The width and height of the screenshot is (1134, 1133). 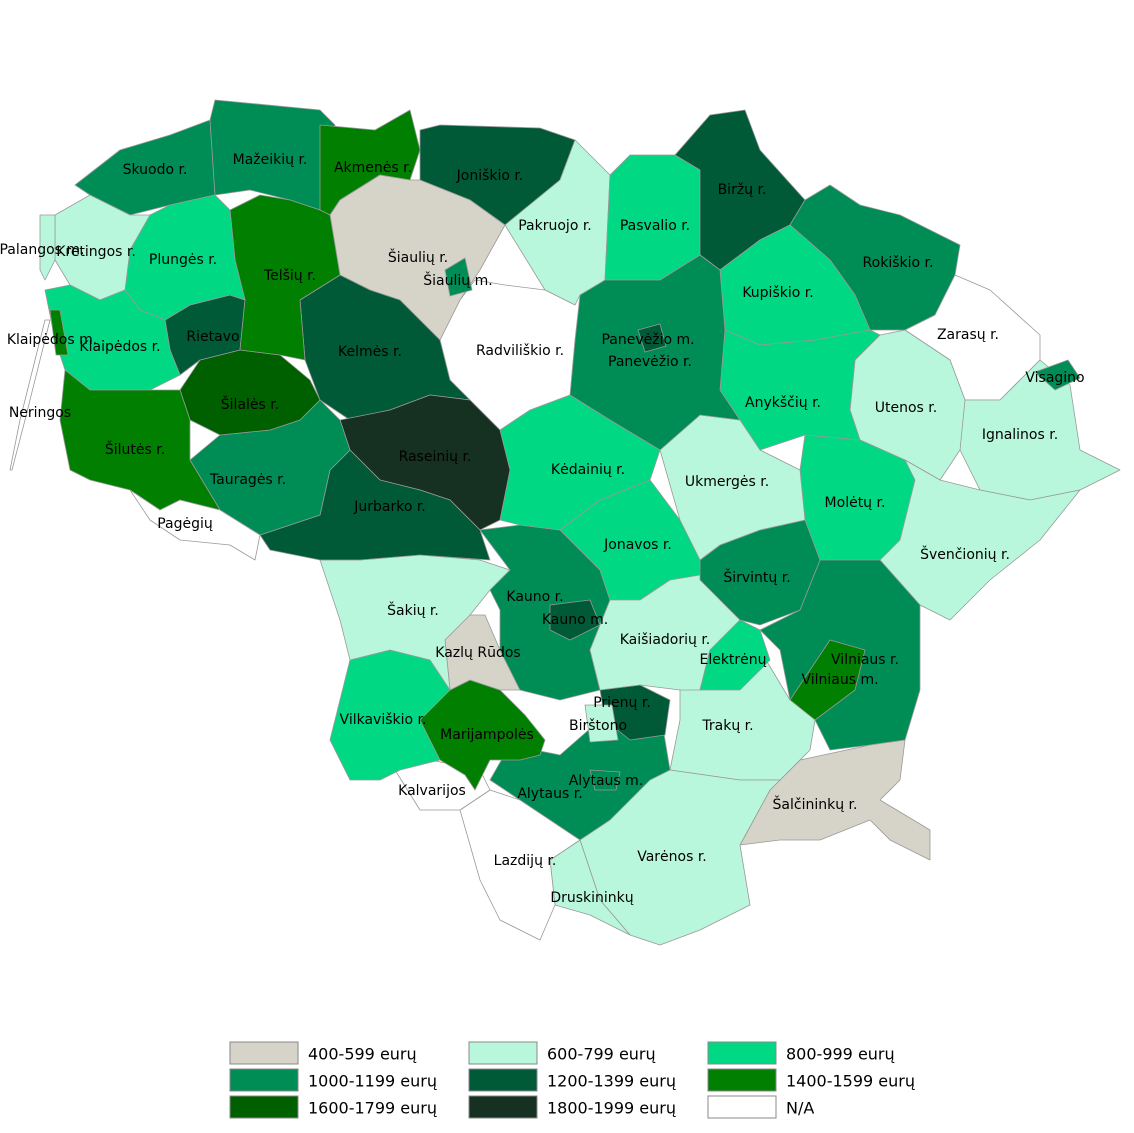 I want to click on region-label: Rokiškio r., so click(x=898, y=263).